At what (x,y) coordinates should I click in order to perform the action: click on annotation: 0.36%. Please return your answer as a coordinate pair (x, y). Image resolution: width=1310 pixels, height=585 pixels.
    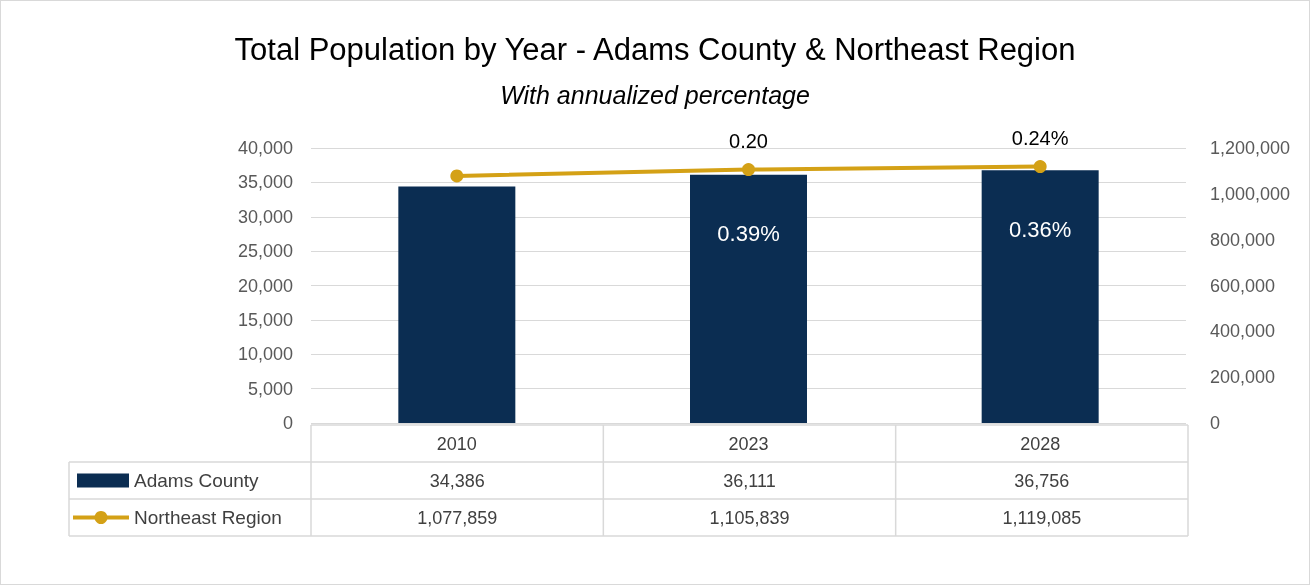
    Looking at the image, I should click on (1040, 229).